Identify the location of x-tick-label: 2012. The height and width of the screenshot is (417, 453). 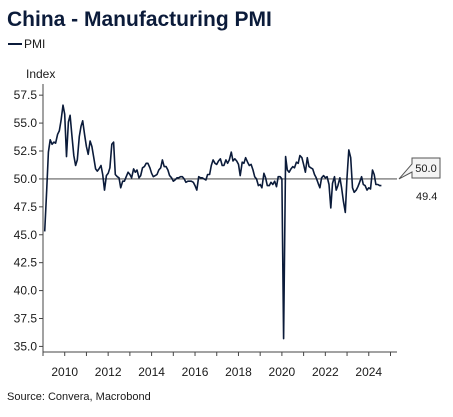
(108, 372).